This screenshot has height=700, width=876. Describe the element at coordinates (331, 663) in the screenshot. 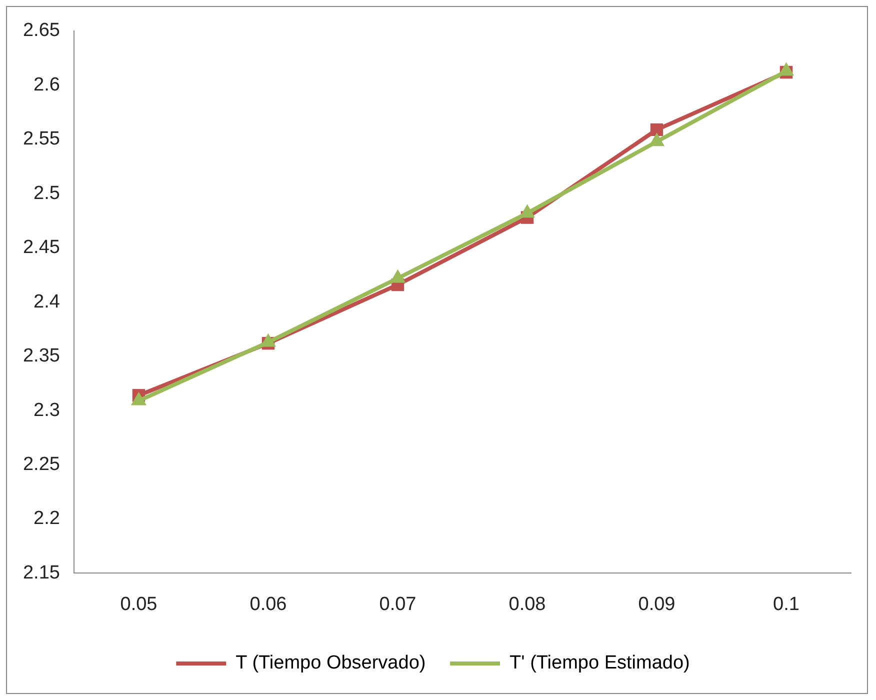

I see `legend-label: T (Tiempo Observado)` at that location.